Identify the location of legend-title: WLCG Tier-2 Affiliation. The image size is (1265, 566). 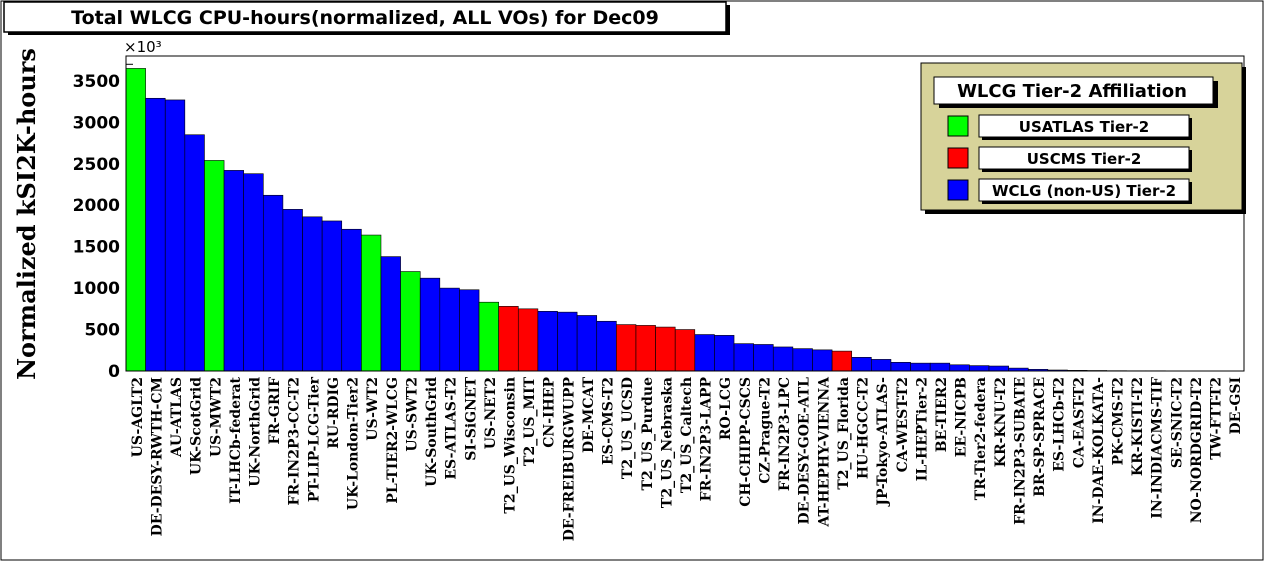
(1072, 91).